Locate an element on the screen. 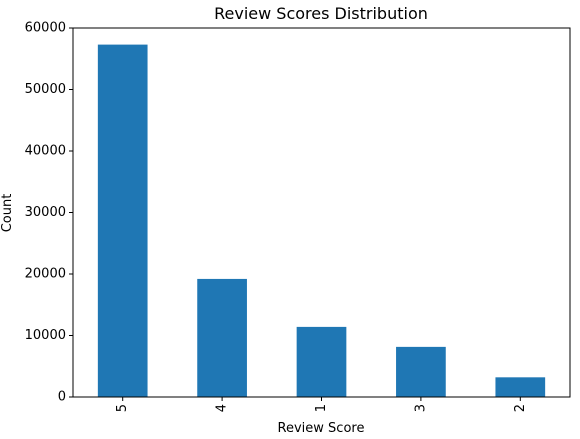 The image size is (580, 439). chart-title: Review Scores Distribution is located at coordinates (321, 13).